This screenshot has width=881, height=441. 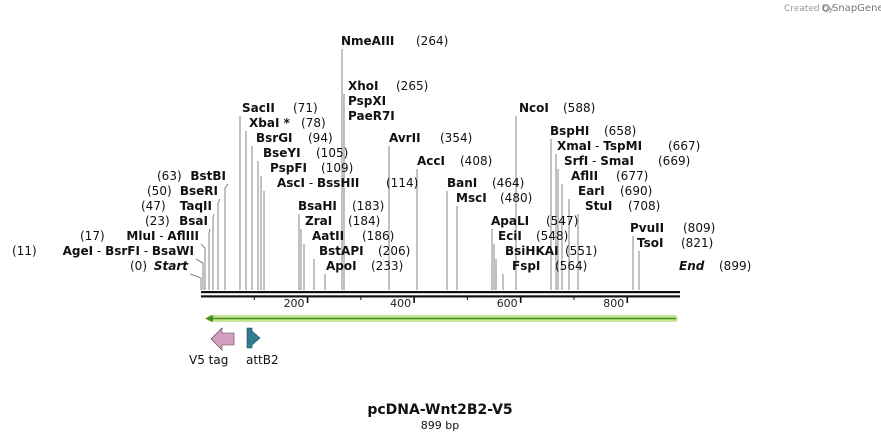 What do you see at coordinates (320, 138) in the screenshot?
I see `bsrgi-position: (94)` at bounding box center [320, 138].